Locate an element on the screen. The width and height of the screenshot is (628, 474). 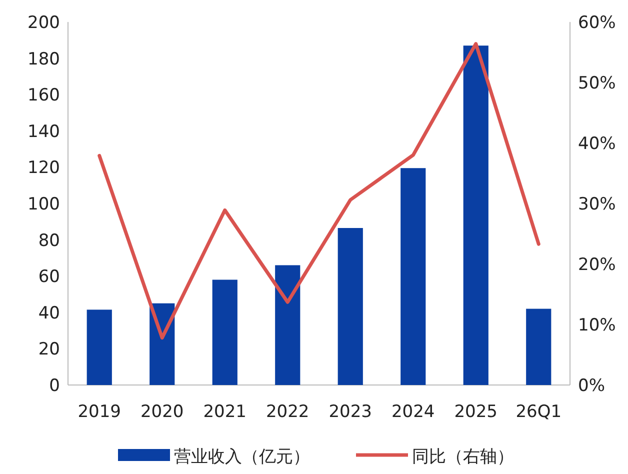
x-tick-label: 2024 is located at coordinates (413, 412).